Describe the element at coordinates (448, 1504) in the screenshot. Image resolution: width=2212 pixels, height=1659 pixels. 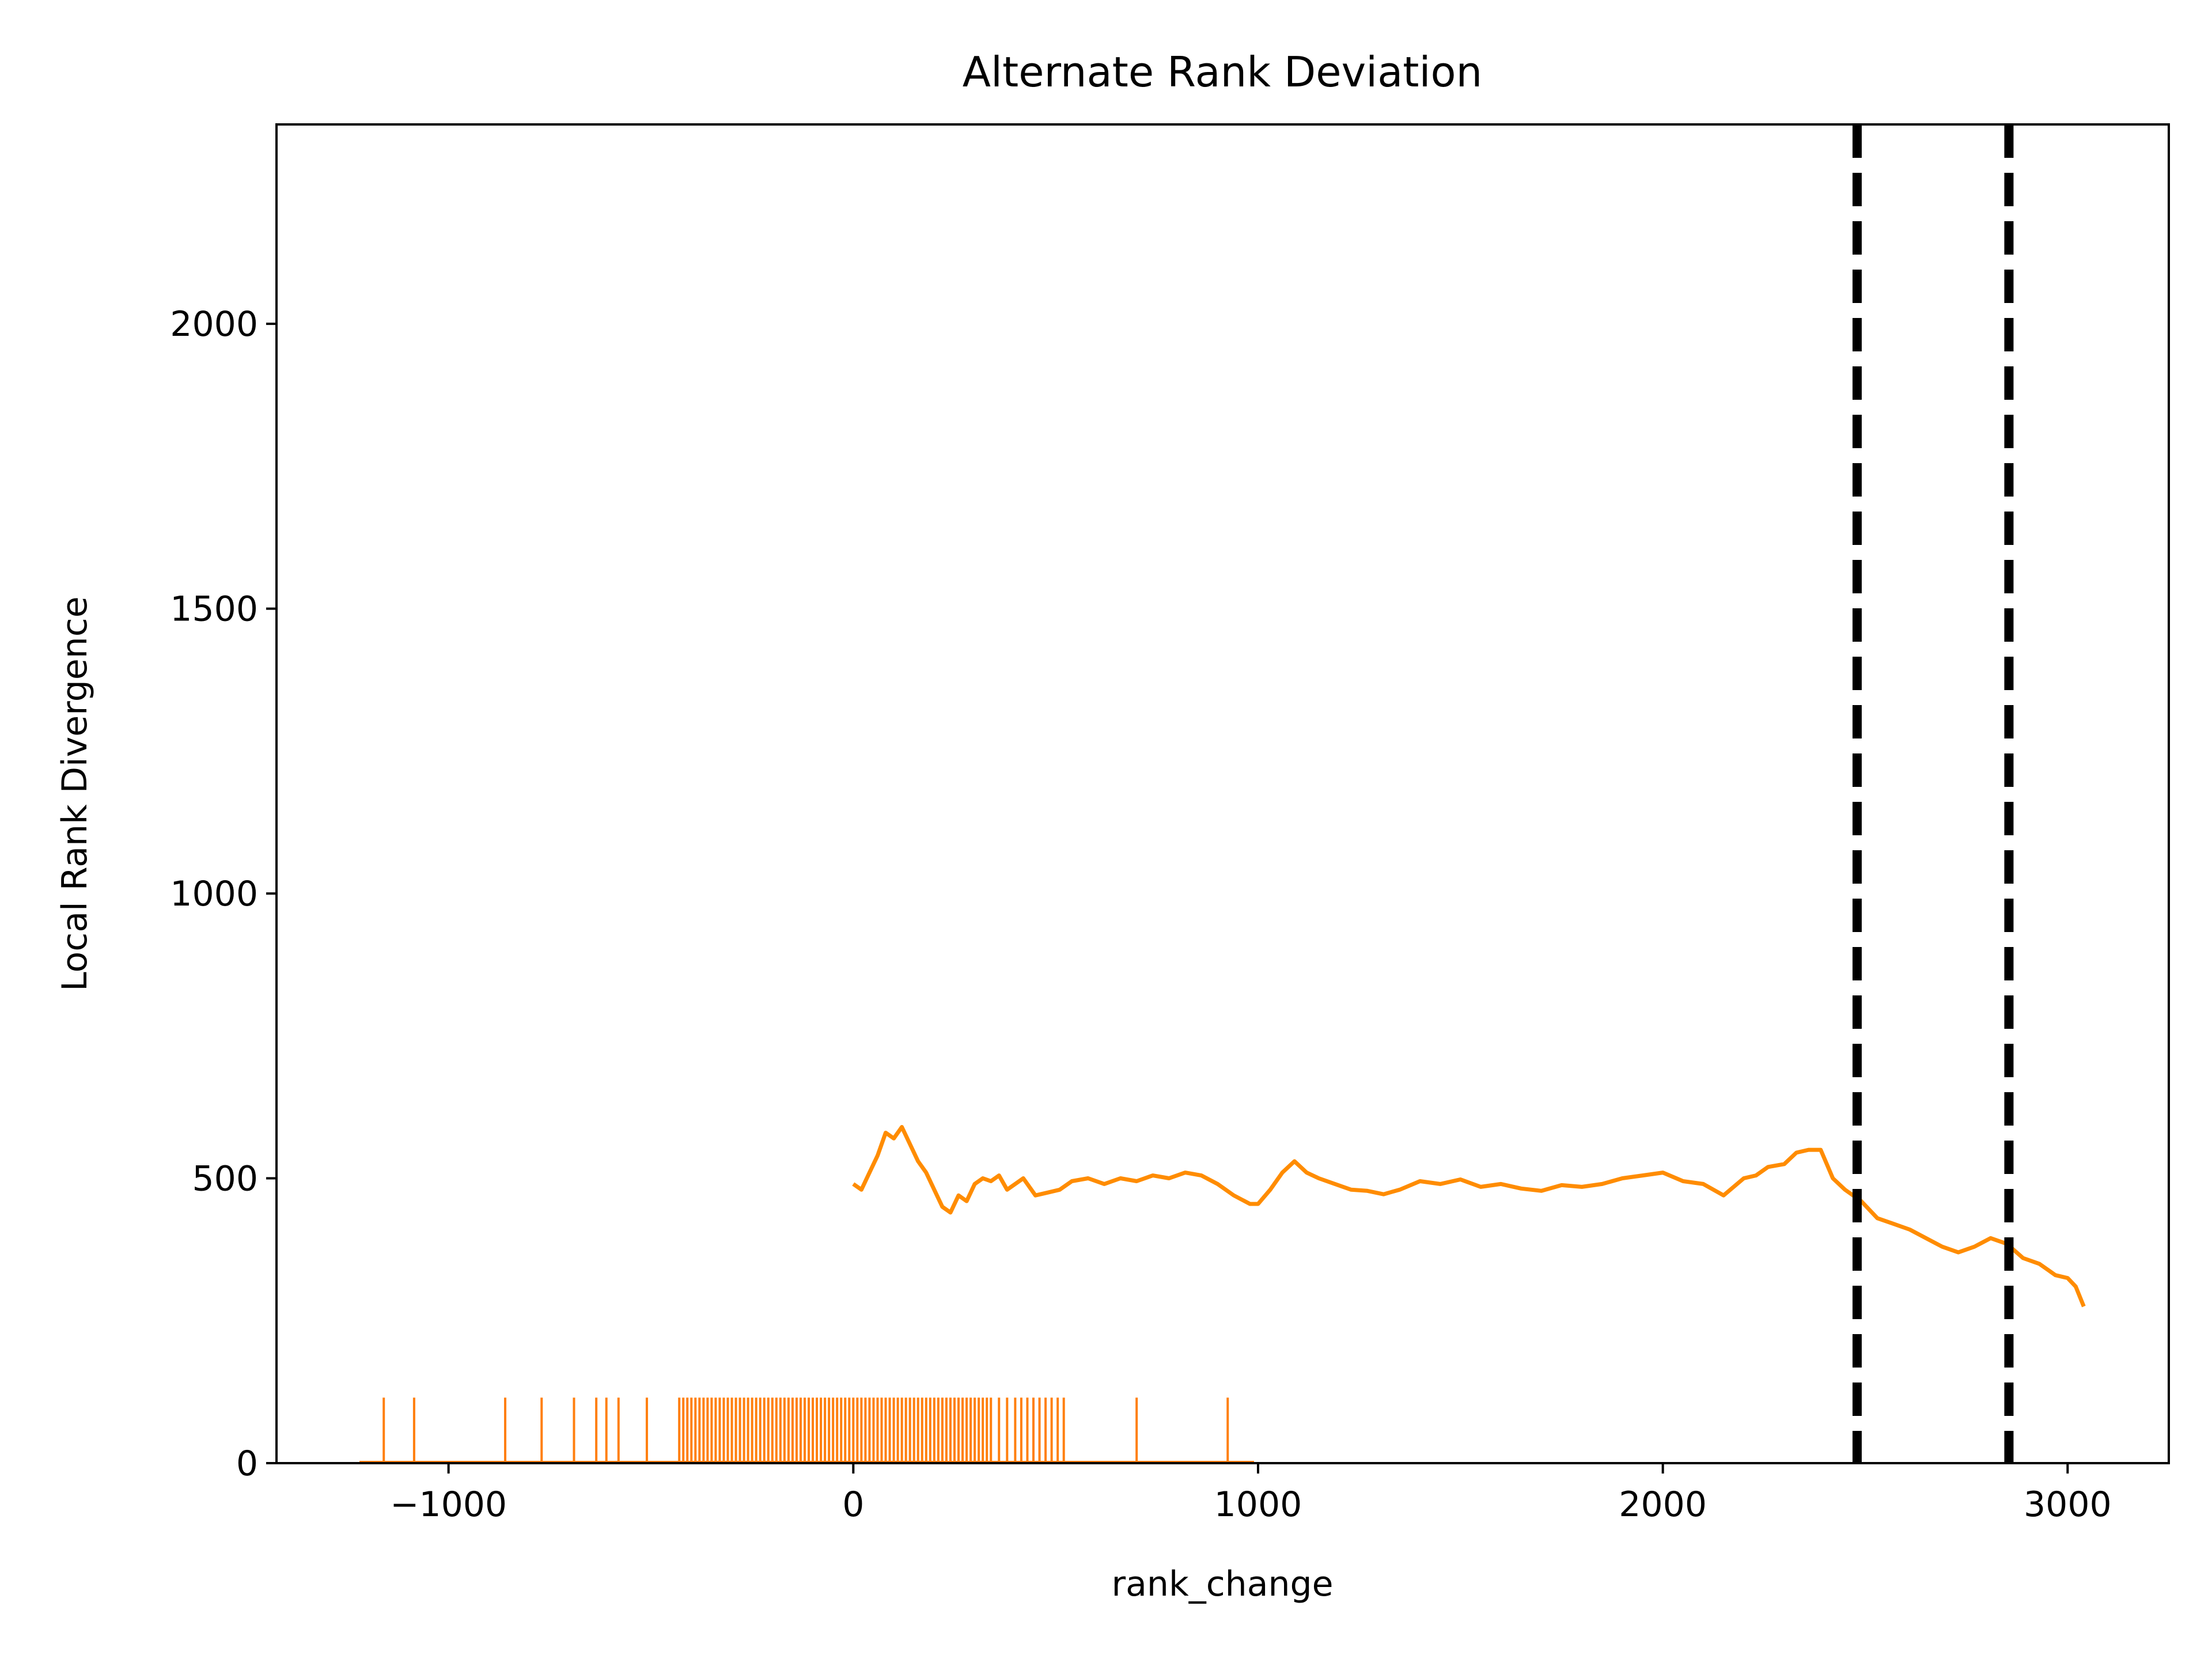
I see `x-tick-label-0: −1000` at that location.